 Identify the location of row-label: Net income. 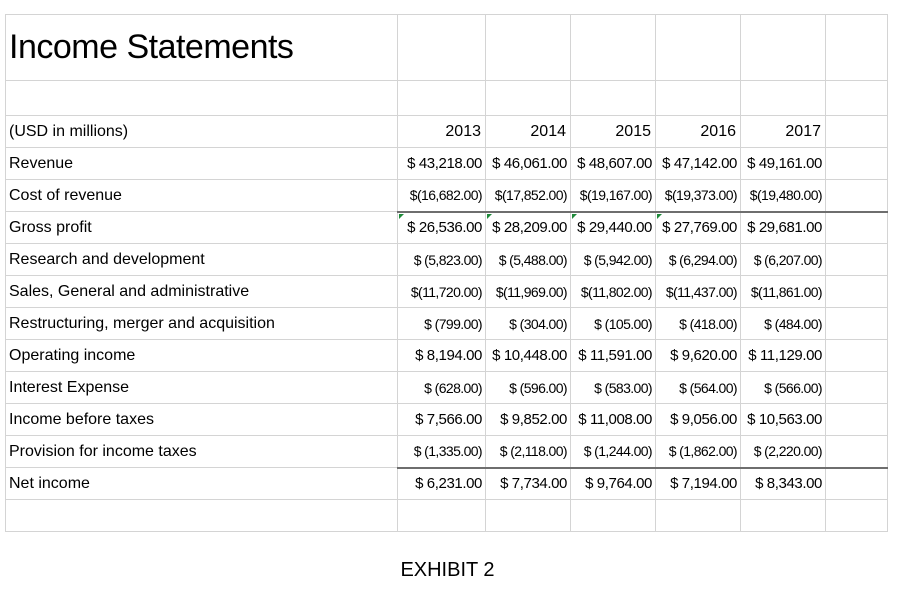
(201, 483).